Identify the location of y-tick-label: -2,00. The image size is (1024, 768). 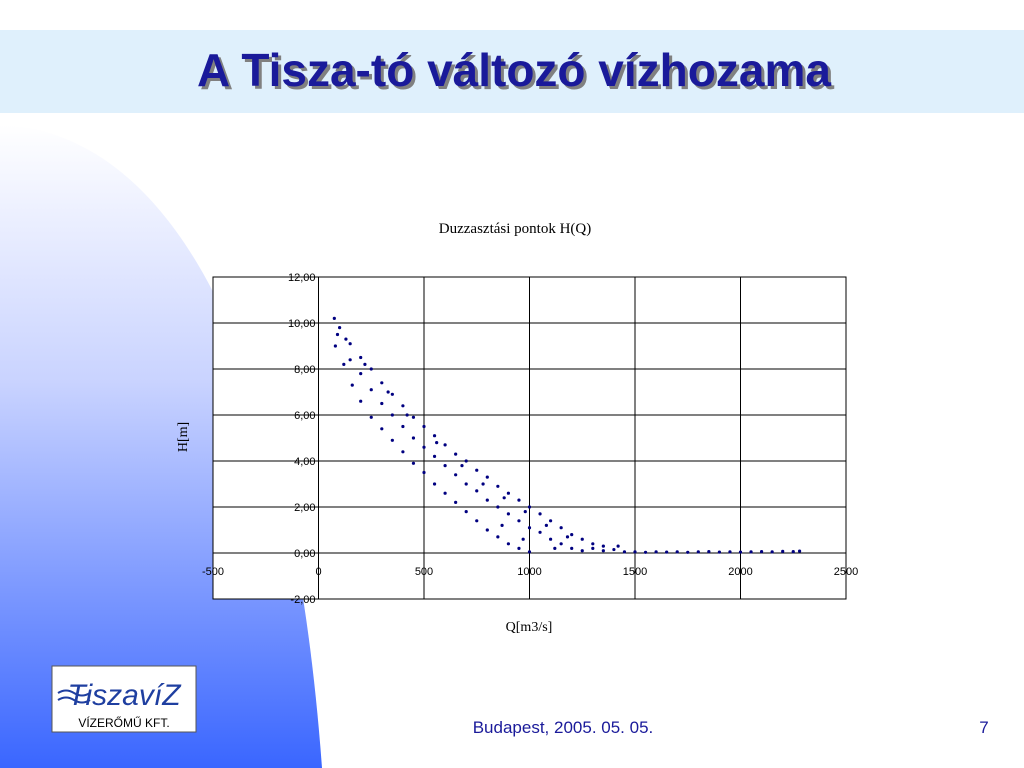
(302, 600).